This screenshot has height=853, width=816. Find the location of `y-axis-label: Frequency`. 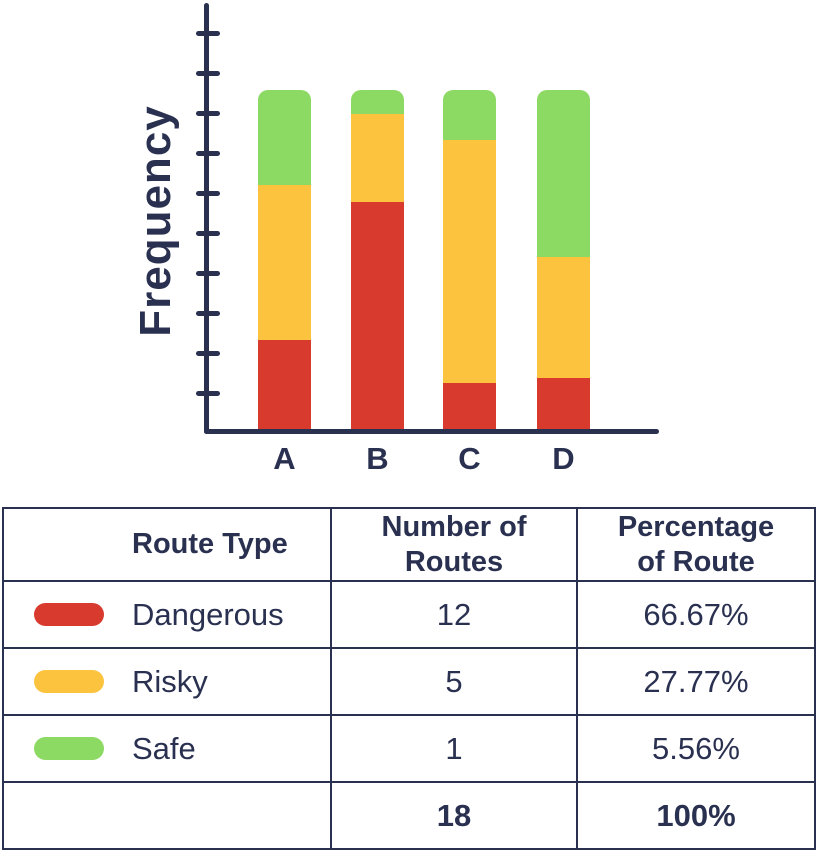

y-axis-label: Frequency is located at coordinates (155, 221).